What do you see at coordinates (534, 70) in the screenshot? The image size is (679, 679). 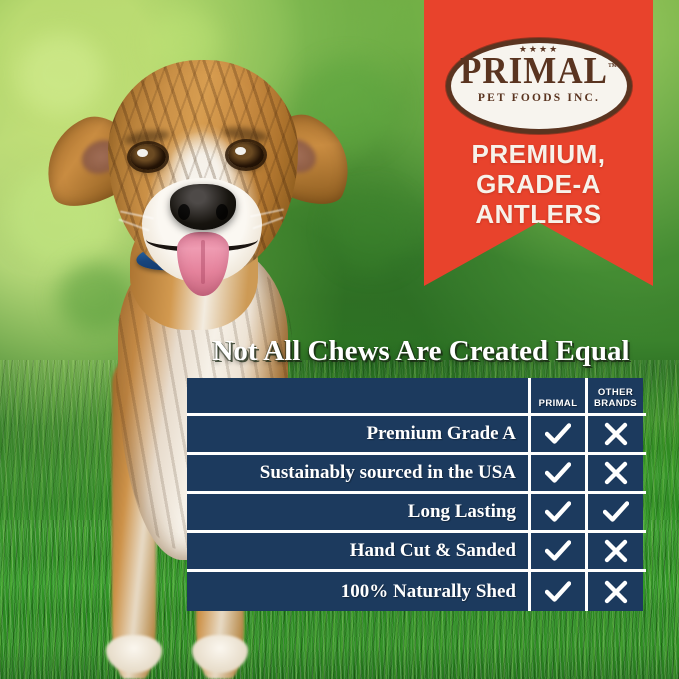 I see `logo-brand-text: PRIMAL` at bounding box center [534, 70].